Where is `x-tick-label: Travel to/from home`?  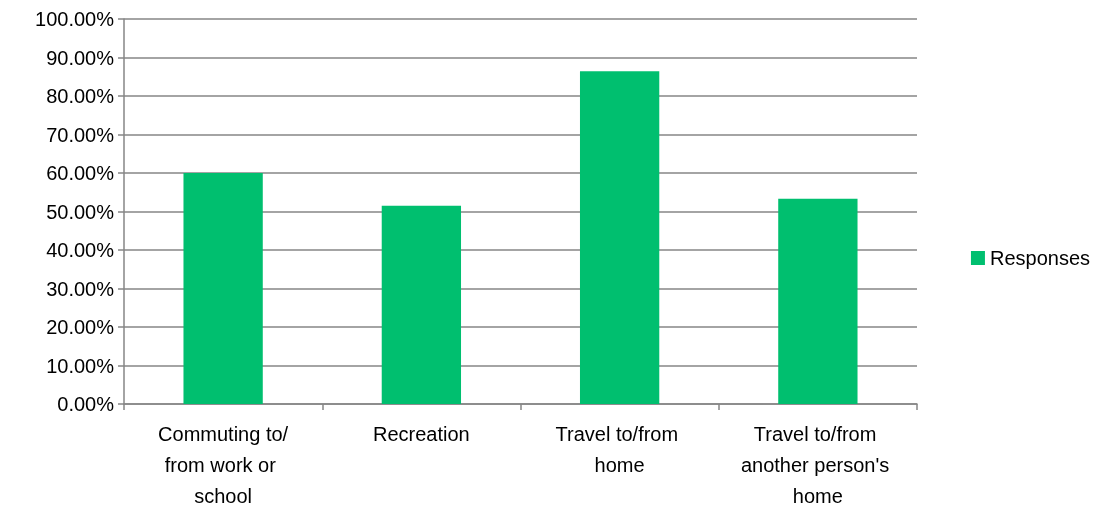
x-tick-label: Travel to/from home is located at coordinates (619, 449).